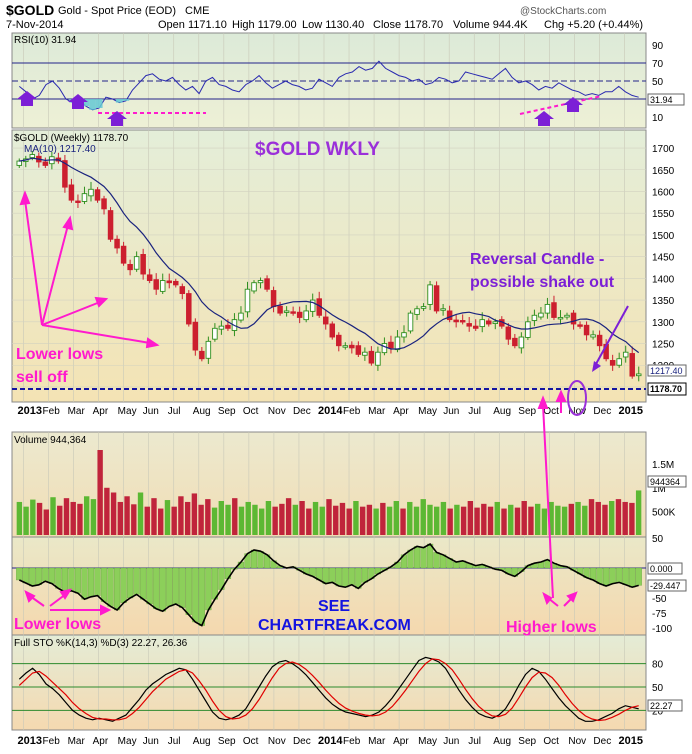 Image resolution: width=692 pixels, height=754 pixels. What do you see at coordinates (664, 512) in the screenshot?
I see `volume-tick-label: 500K` at bounding box center [664, 512].